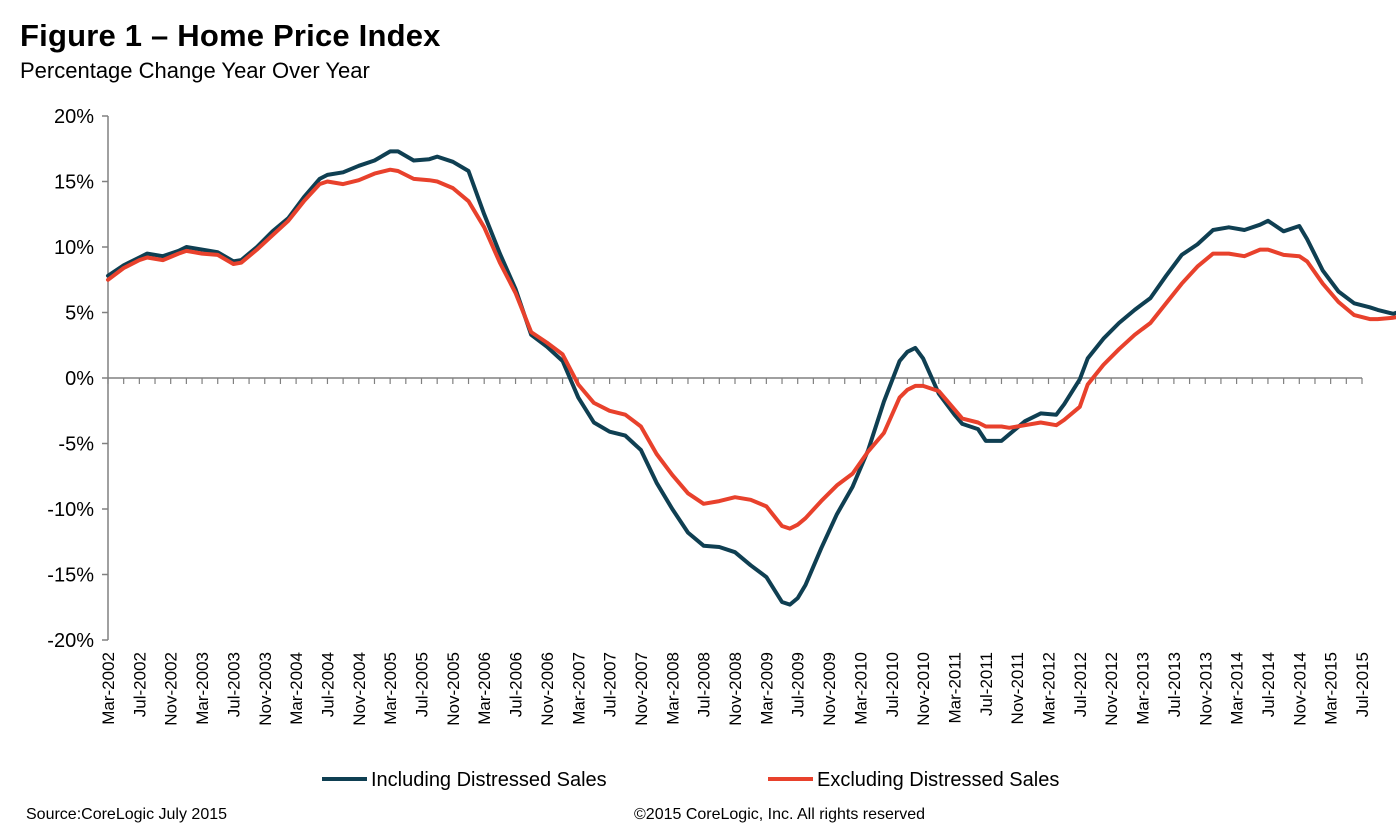  What do you see at coordinates (578, 688) in the screenshot?
I see `x-tick-label: Mar-2007` at bounding box center [578, 688].